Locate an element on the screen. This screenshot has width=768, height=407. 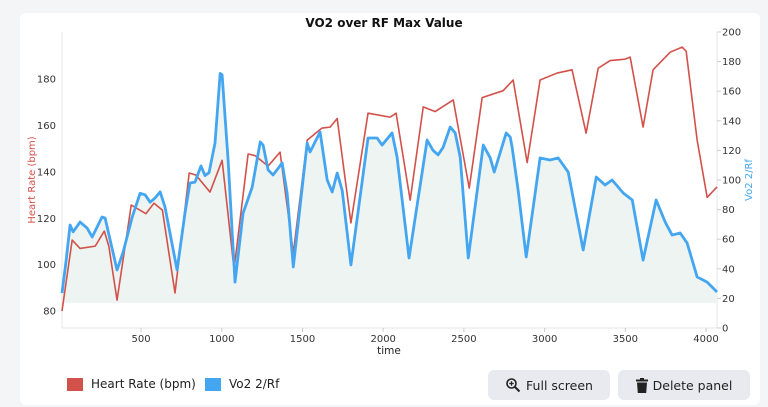
delete-panel-label: Delete panel is located at coordinates (692, 385).